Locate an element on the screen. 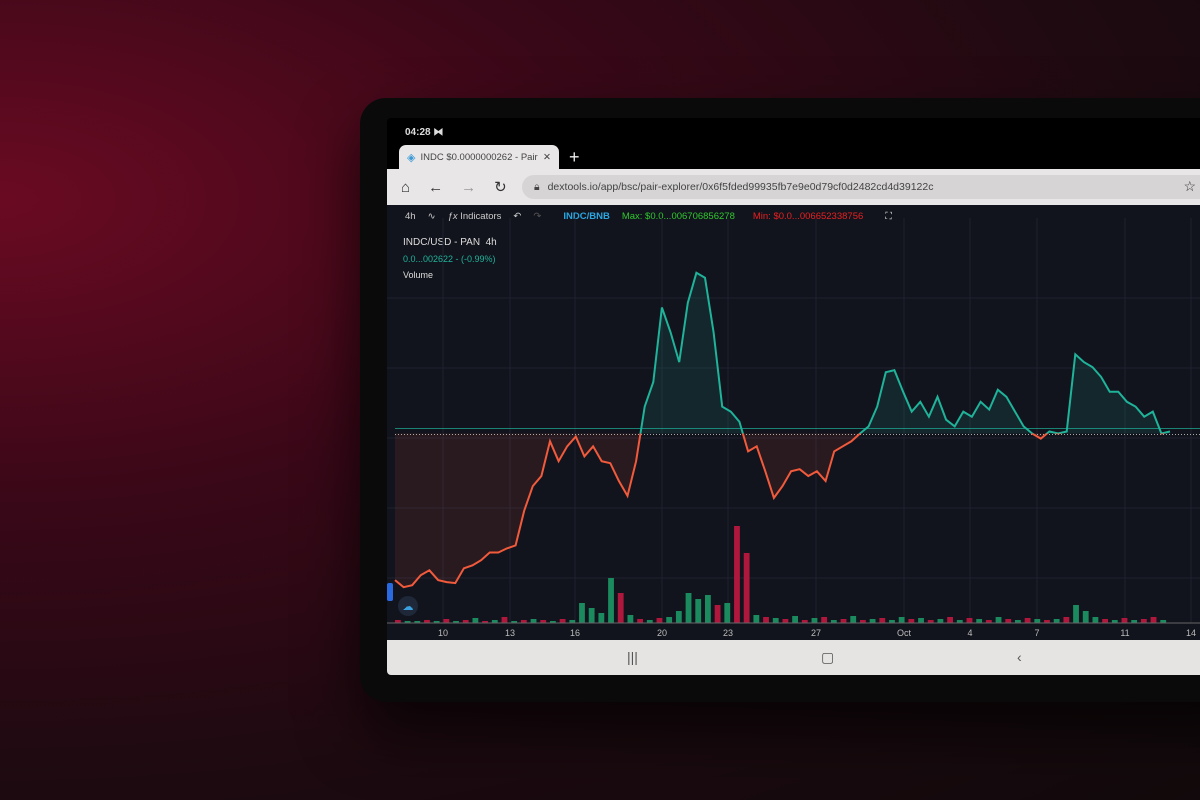 The height and width of the screenshot is (800, 1200). bookmark-star-icon: ☆ is located at coordinates (1189, 186).